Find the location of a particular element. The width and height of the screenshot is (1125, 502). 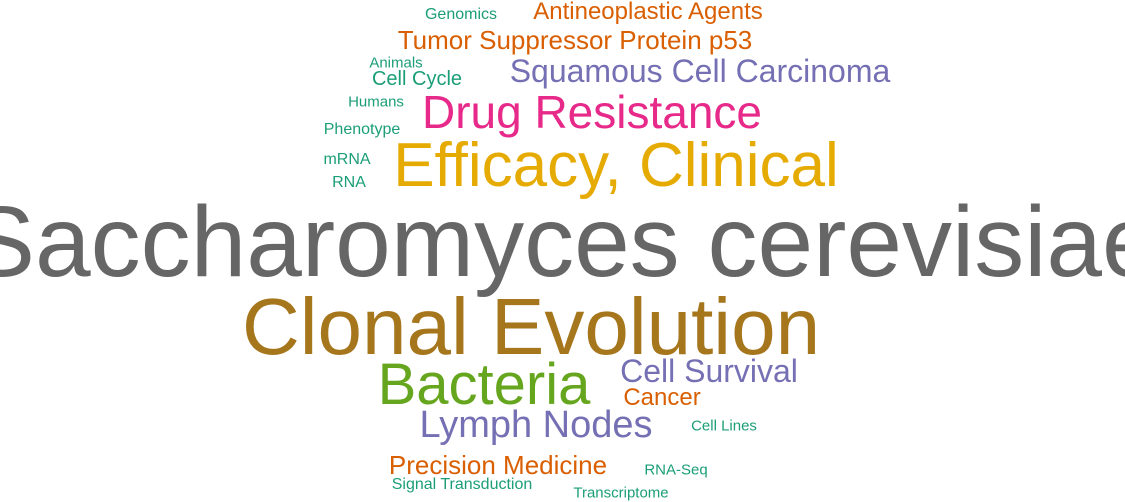

cloud-word-genomics: Genomics is located at coordinates (461, 14).